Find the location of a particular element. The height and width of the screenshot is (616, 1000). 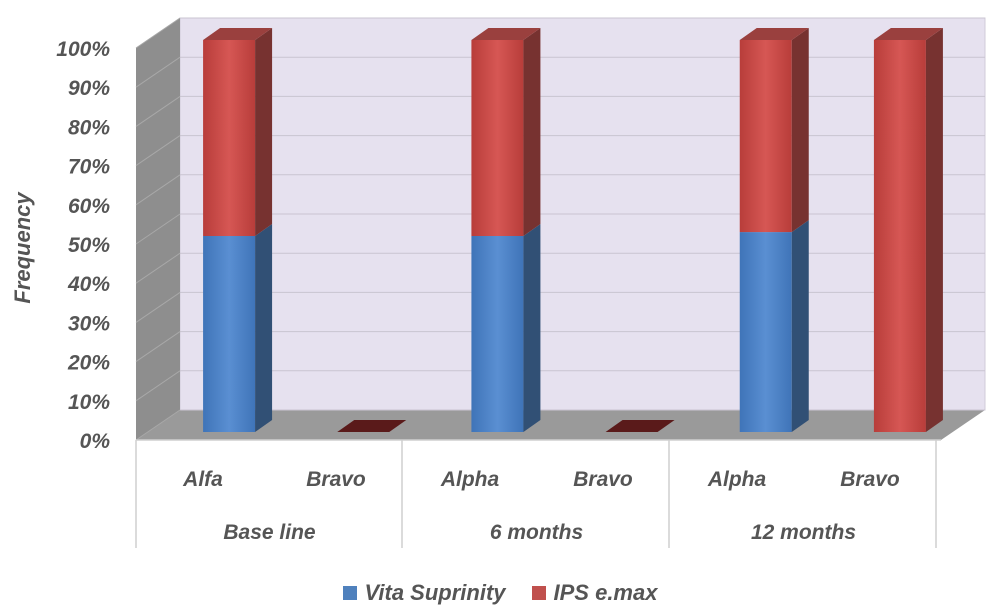

y-tick-labels: 0% 10% 20% 30% 40% 50% 60% 70% 80% 90% 100% is located at coordinates (83, 245).